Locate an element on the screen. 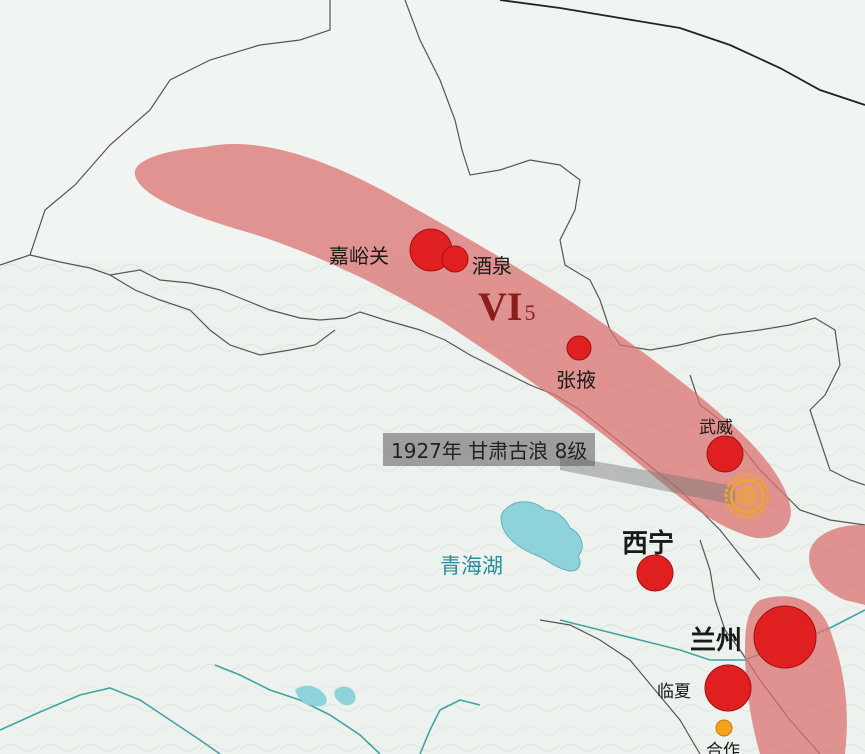  intensity-label: VI5 is located at coordinates (506, 306).